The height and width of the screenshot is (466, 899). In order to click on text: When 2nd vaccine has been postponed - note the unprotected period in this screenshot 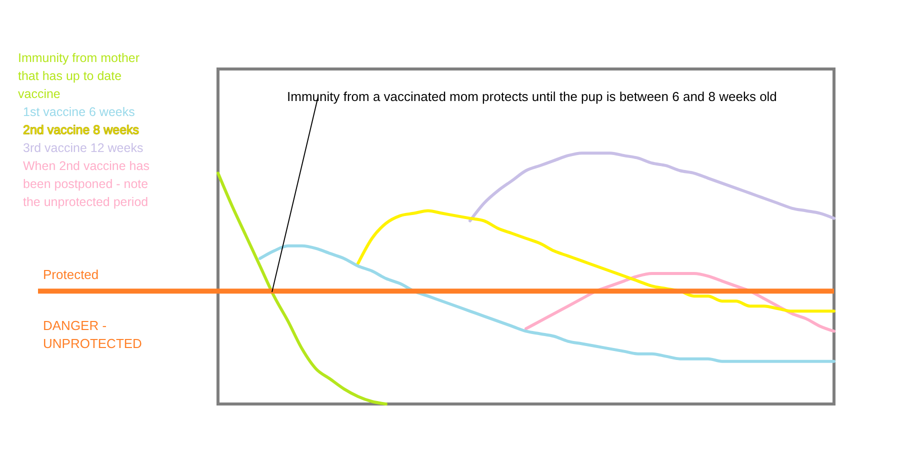, I will do `click(86, 184)`.